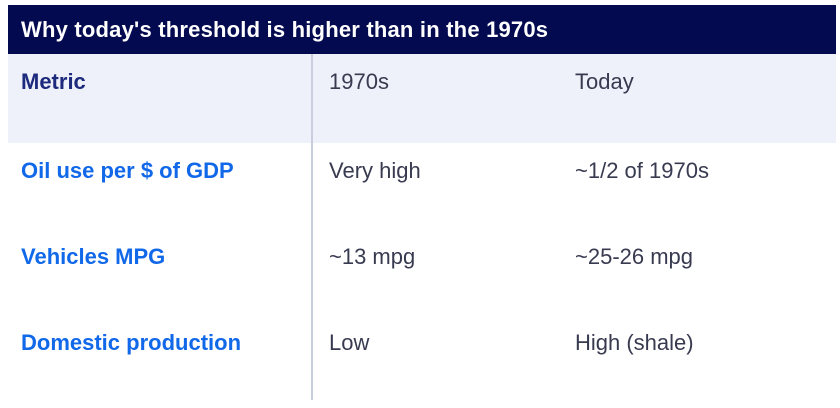  I want to click on row-label-oil-use: Oil use per $ of GDP, so click(127, 170).